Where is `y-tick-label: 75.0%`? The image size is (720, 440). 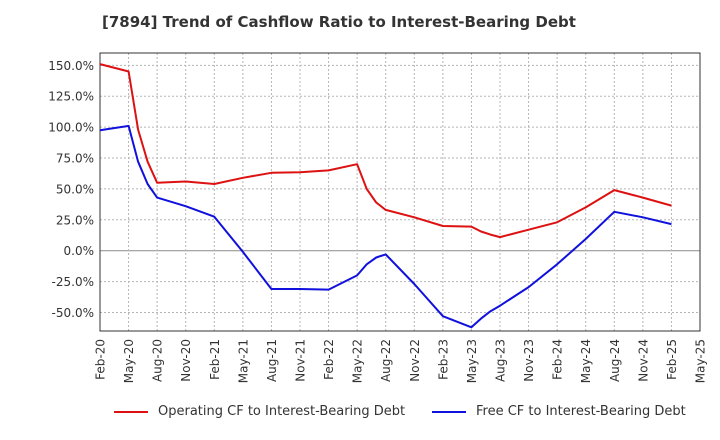
y-tick-label: 75.0% is located at coordinates (75, 159).